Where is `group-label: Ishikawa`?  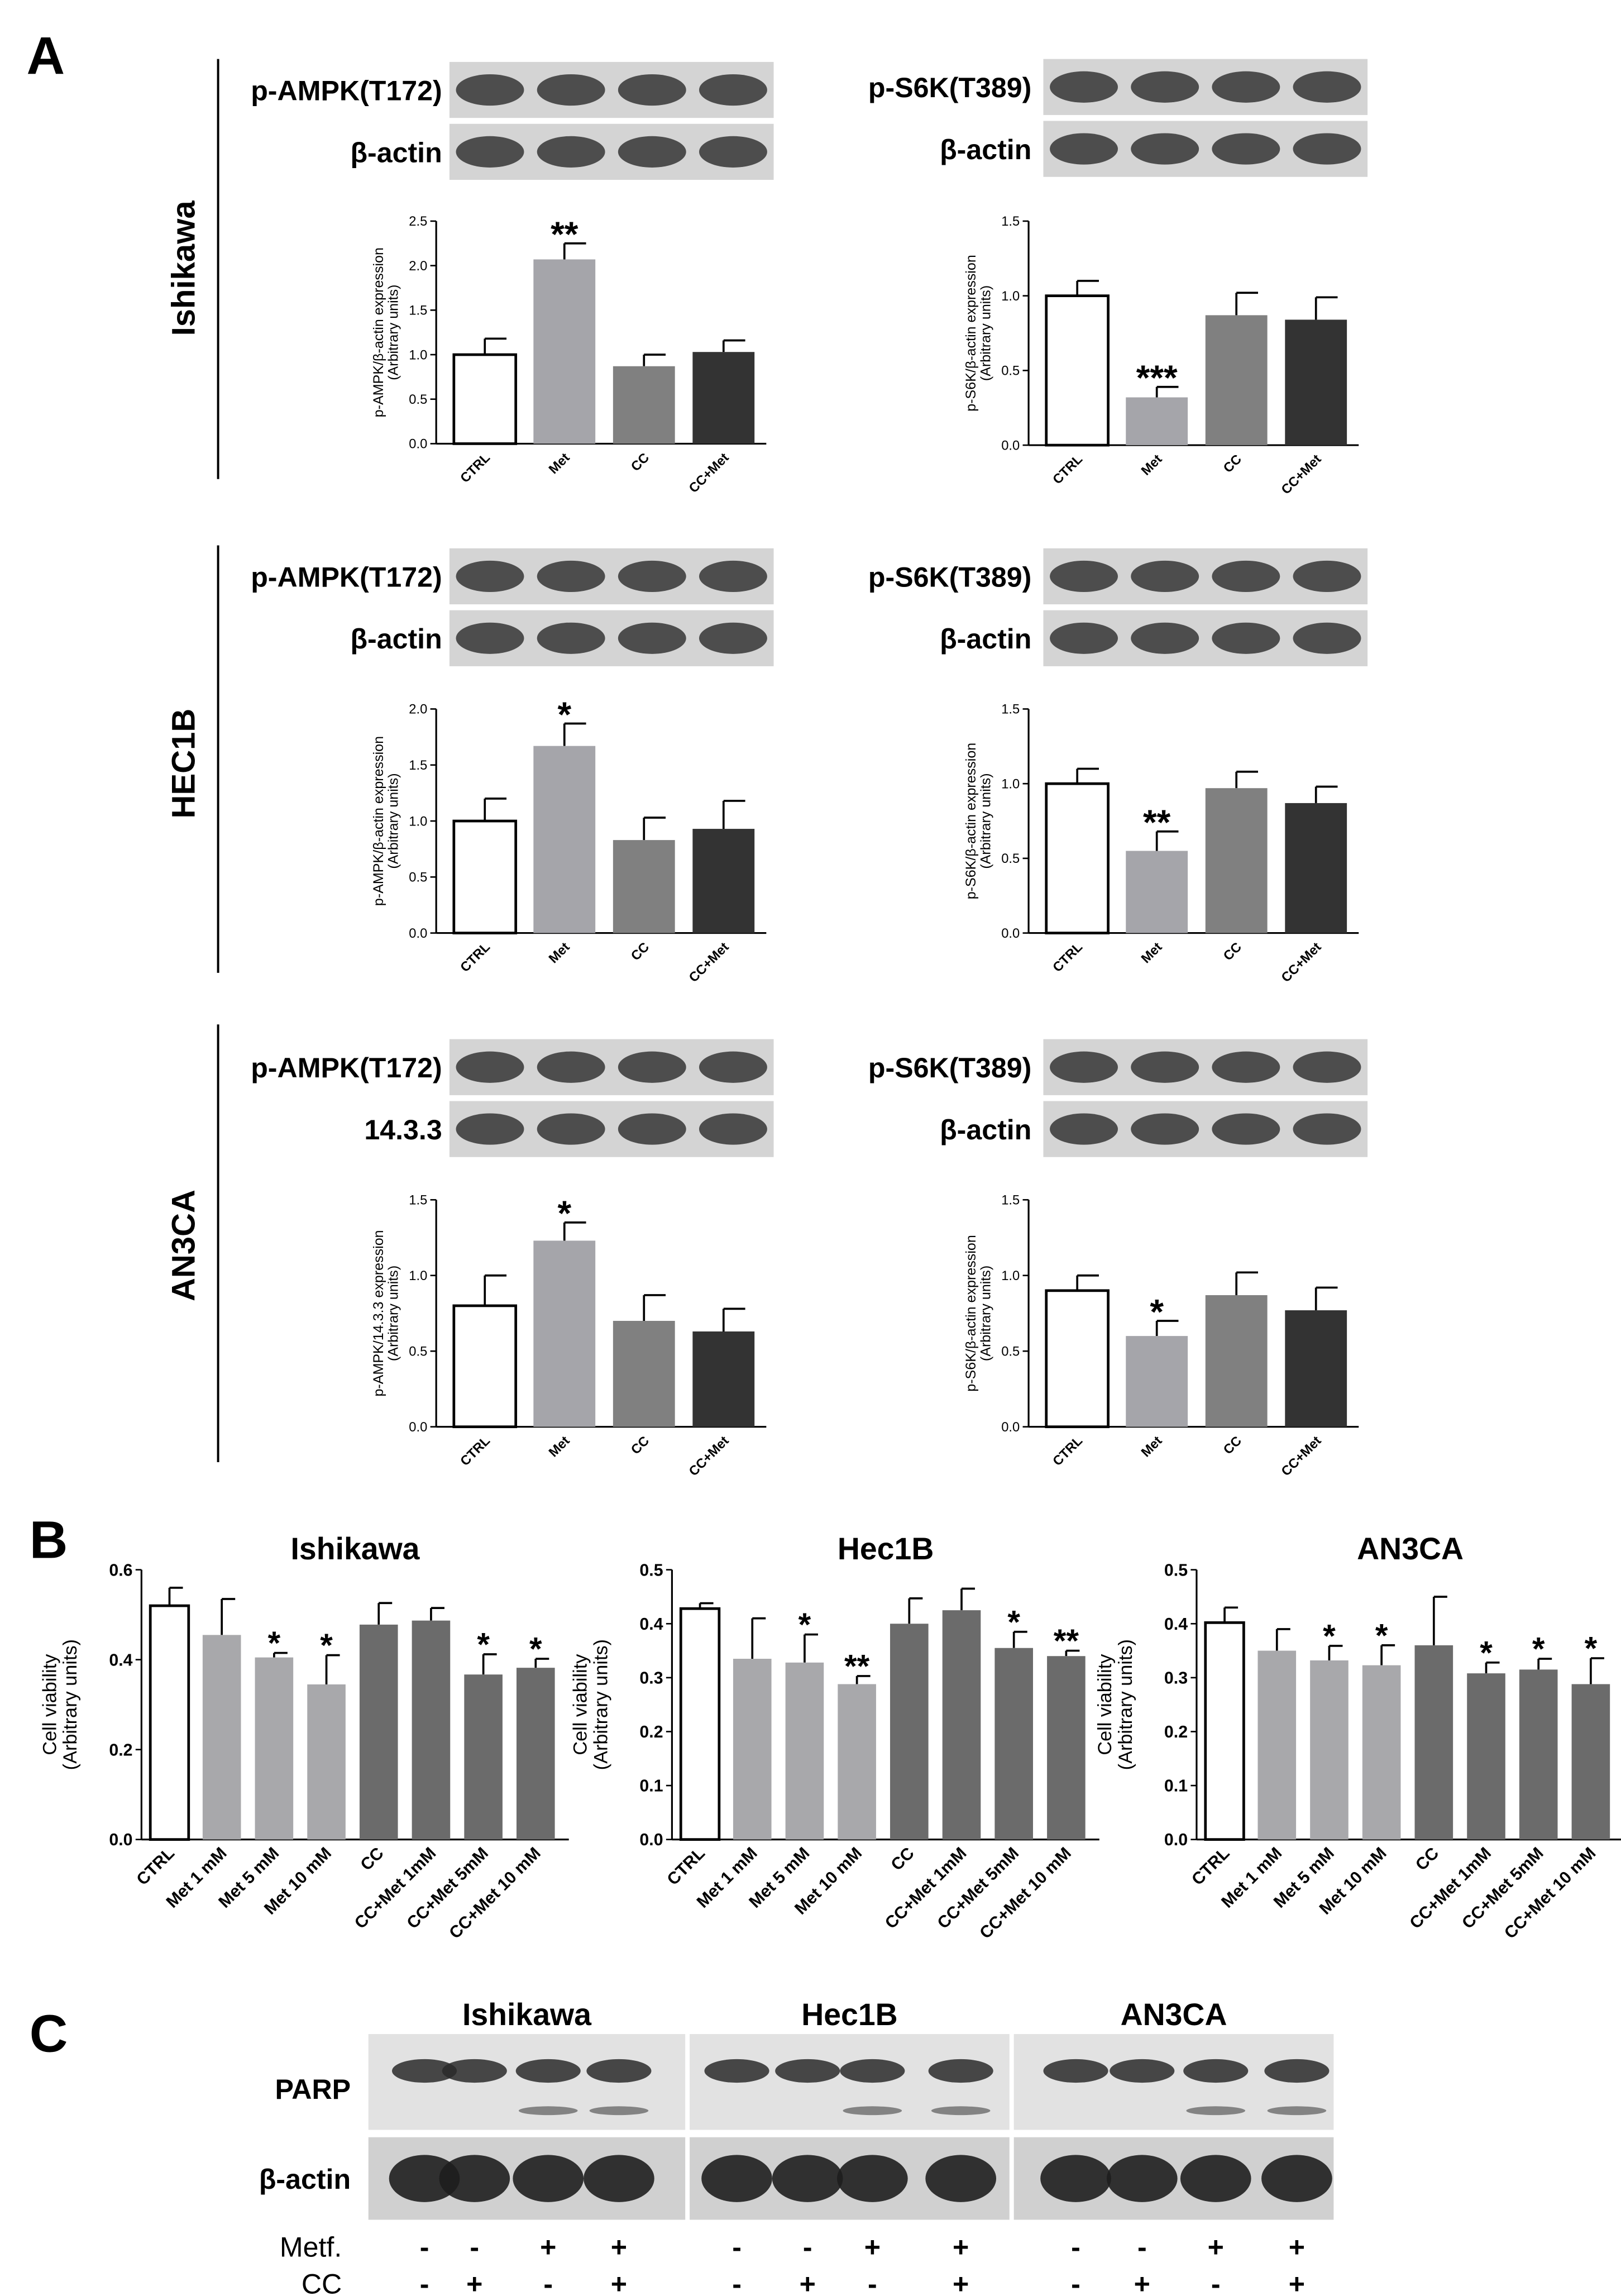 group-label: Ishikawa is located at coordinates (527, 2015).